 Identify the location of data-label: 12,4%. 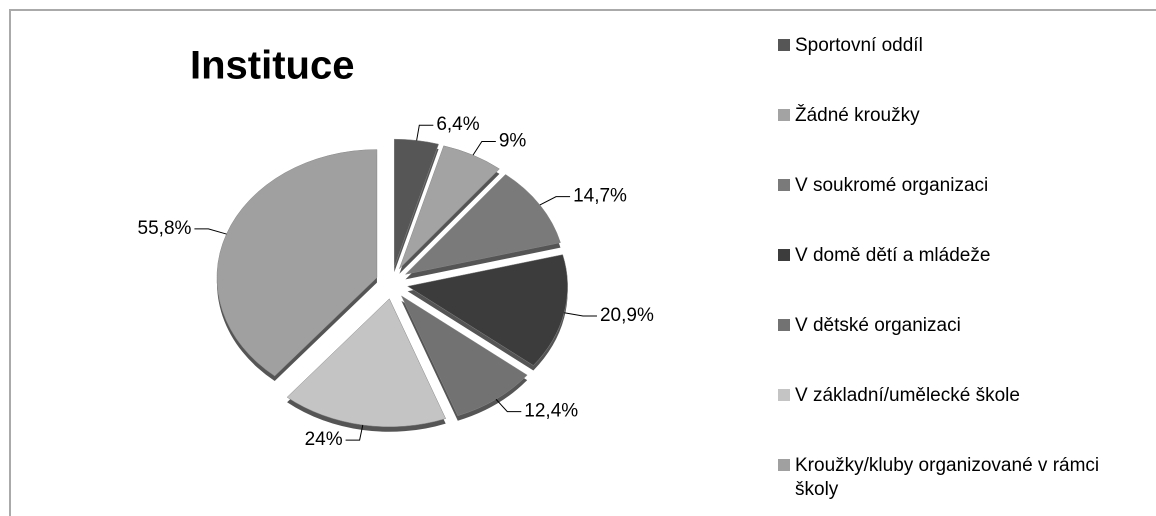
(551, 411).